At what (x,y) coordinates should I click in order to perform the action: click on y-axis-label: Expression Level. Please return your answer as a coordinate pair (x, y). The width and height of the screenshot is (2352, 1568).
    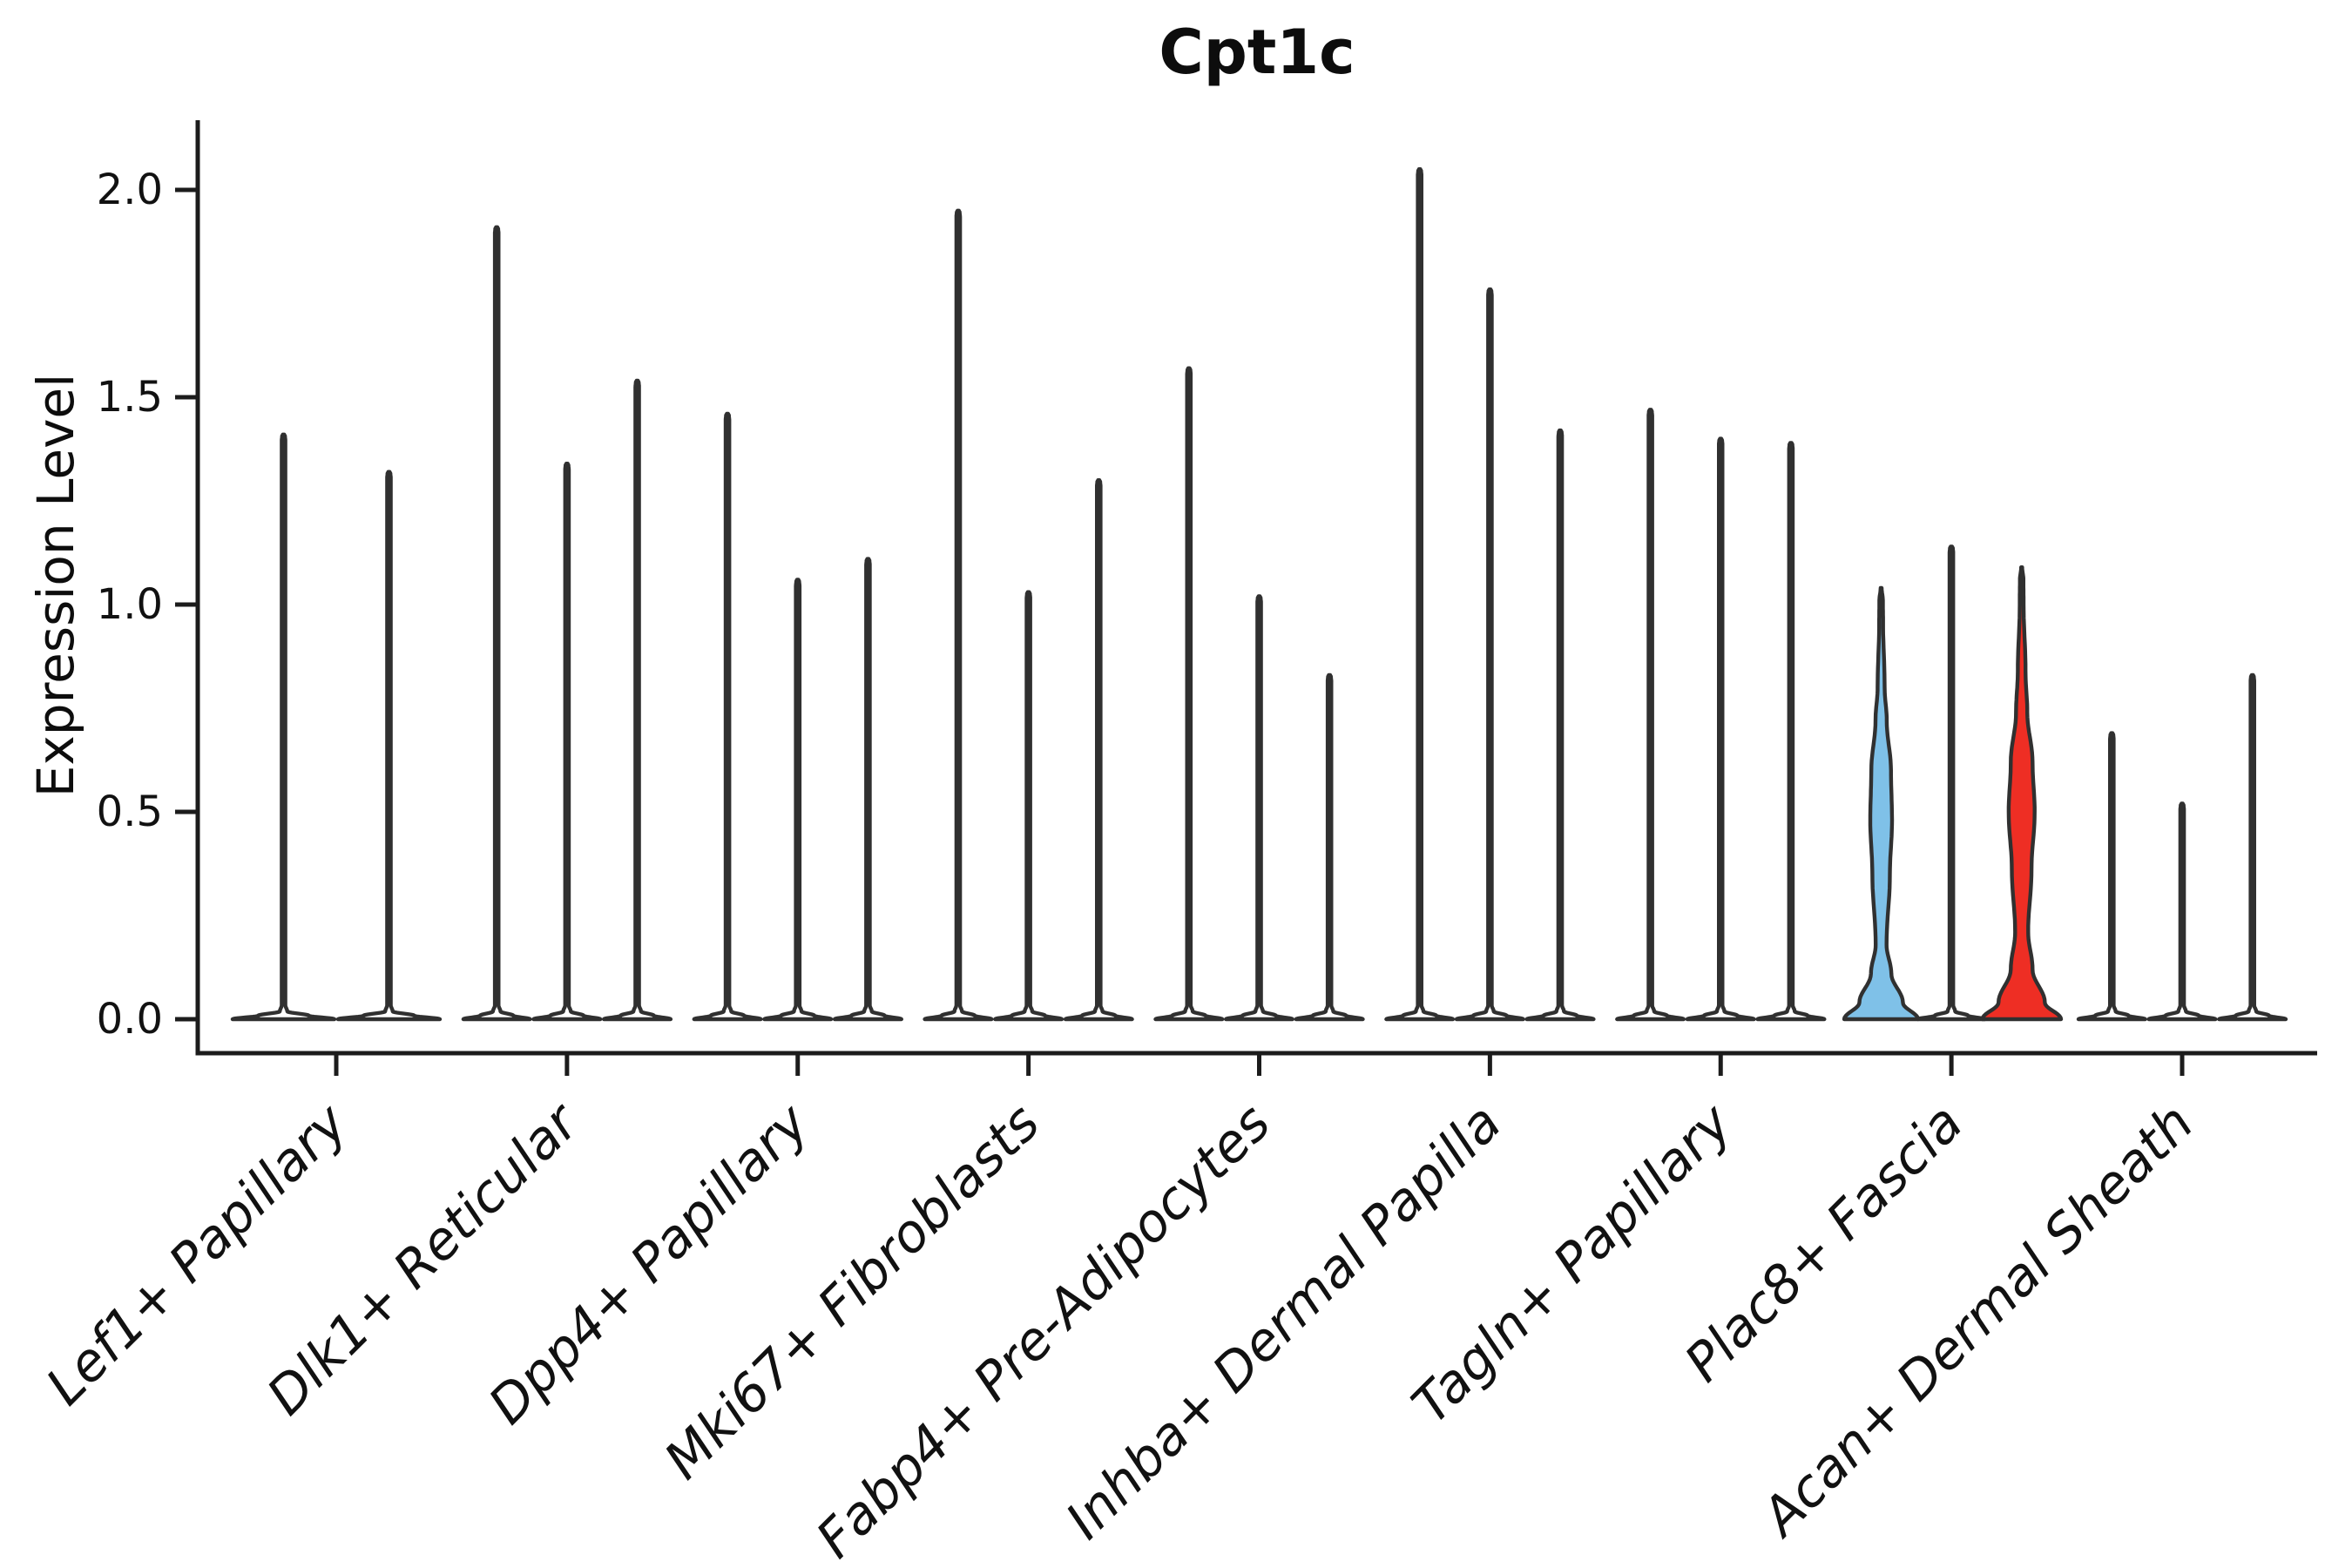
    Looking at the image, I should click on (56, 585).